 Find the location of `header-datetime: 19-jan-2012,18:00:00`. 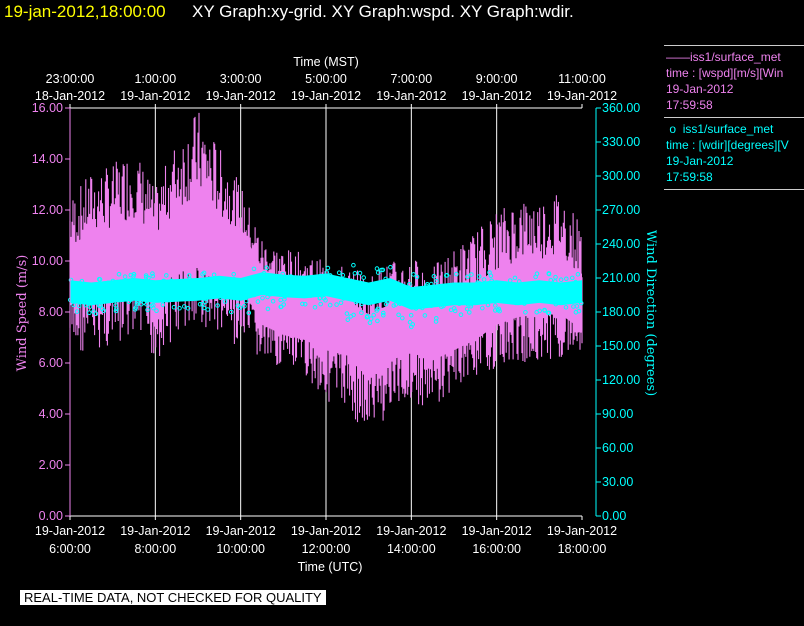

header-datetime: 19-jan-2012,18:00:00 is located at coordinates (85, 11).